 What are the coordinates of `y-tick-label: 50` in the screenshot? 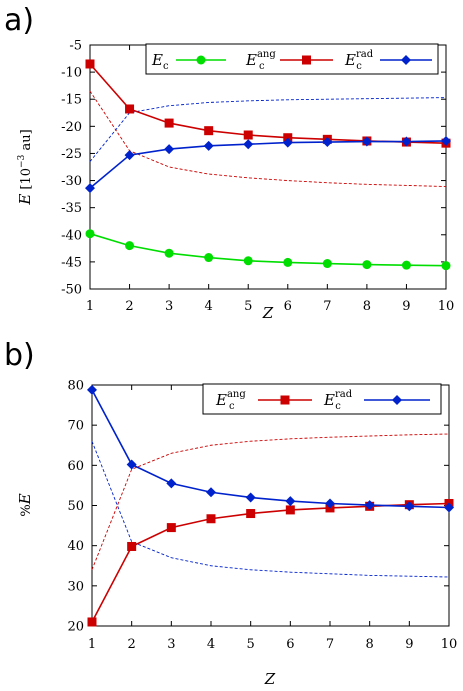 It's located at (75, 506).